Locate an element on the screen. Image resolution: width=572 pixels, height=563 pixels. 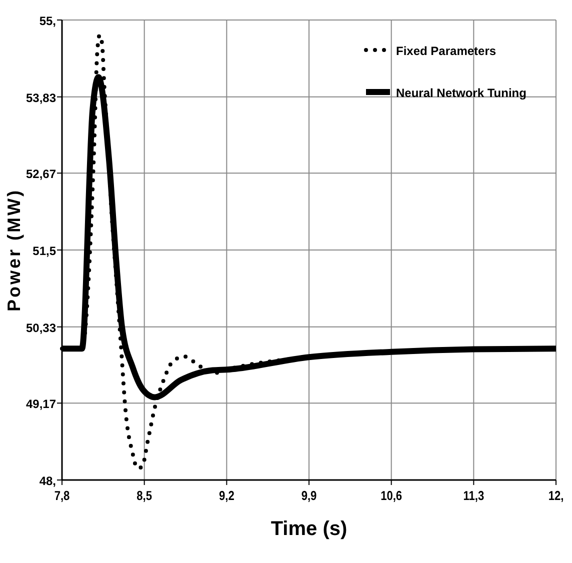
x-tick-label: 11,3 is located at coordinates (473, 496).